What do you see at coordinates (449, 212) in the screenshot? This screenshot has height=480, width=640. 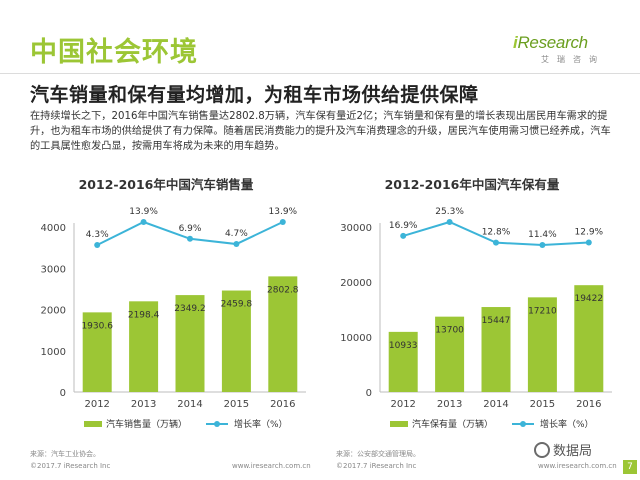 I see `growth-rate-label: 25.3%` at bounding box center [449, 212].